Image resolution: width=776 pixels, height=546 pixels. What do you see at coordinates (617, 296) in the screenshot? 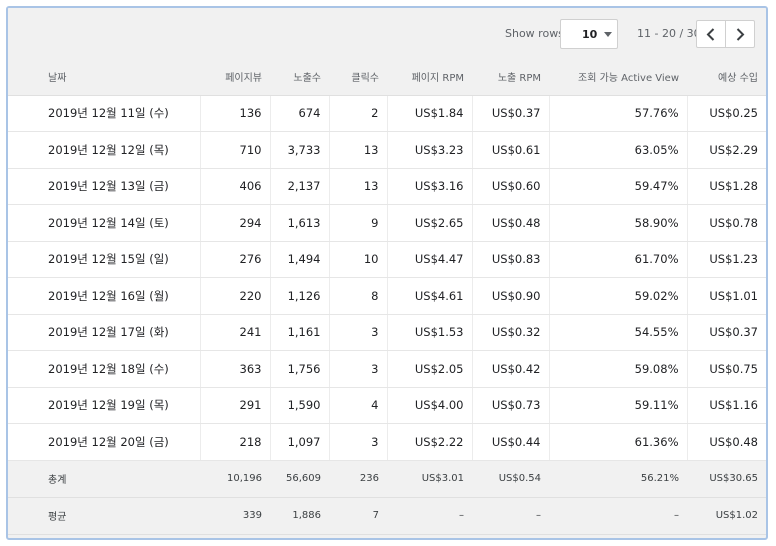
I see `cell: 59.02%` at bounding box center [617, 296].